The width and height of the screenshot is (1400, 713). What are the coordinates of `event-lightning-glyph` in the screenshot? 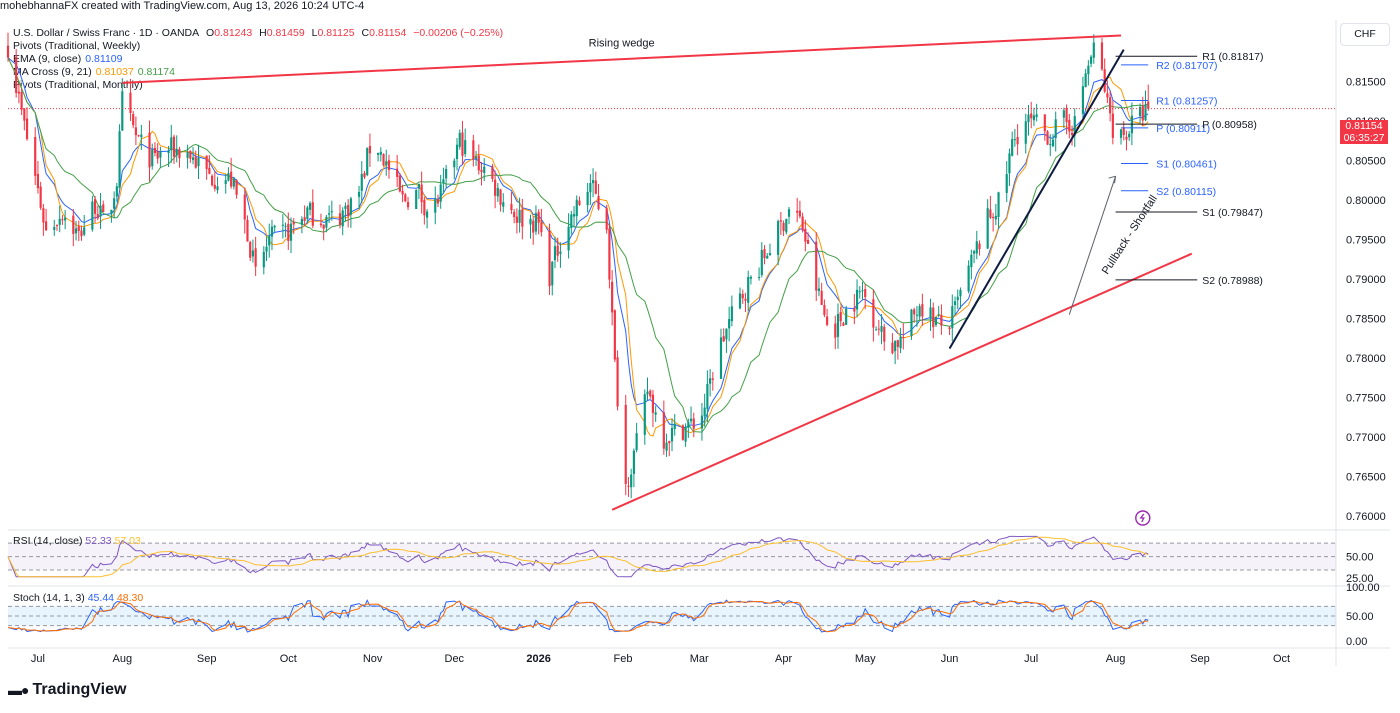 It's located at (1142, 518).